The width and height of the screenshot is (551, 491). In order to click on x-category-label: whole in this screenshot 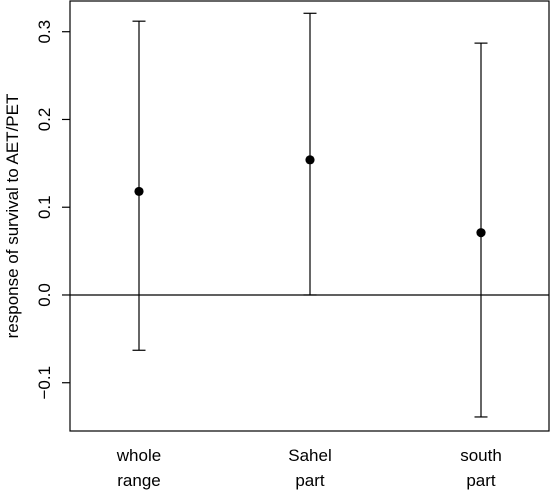, I will do `click(138, 455)`.